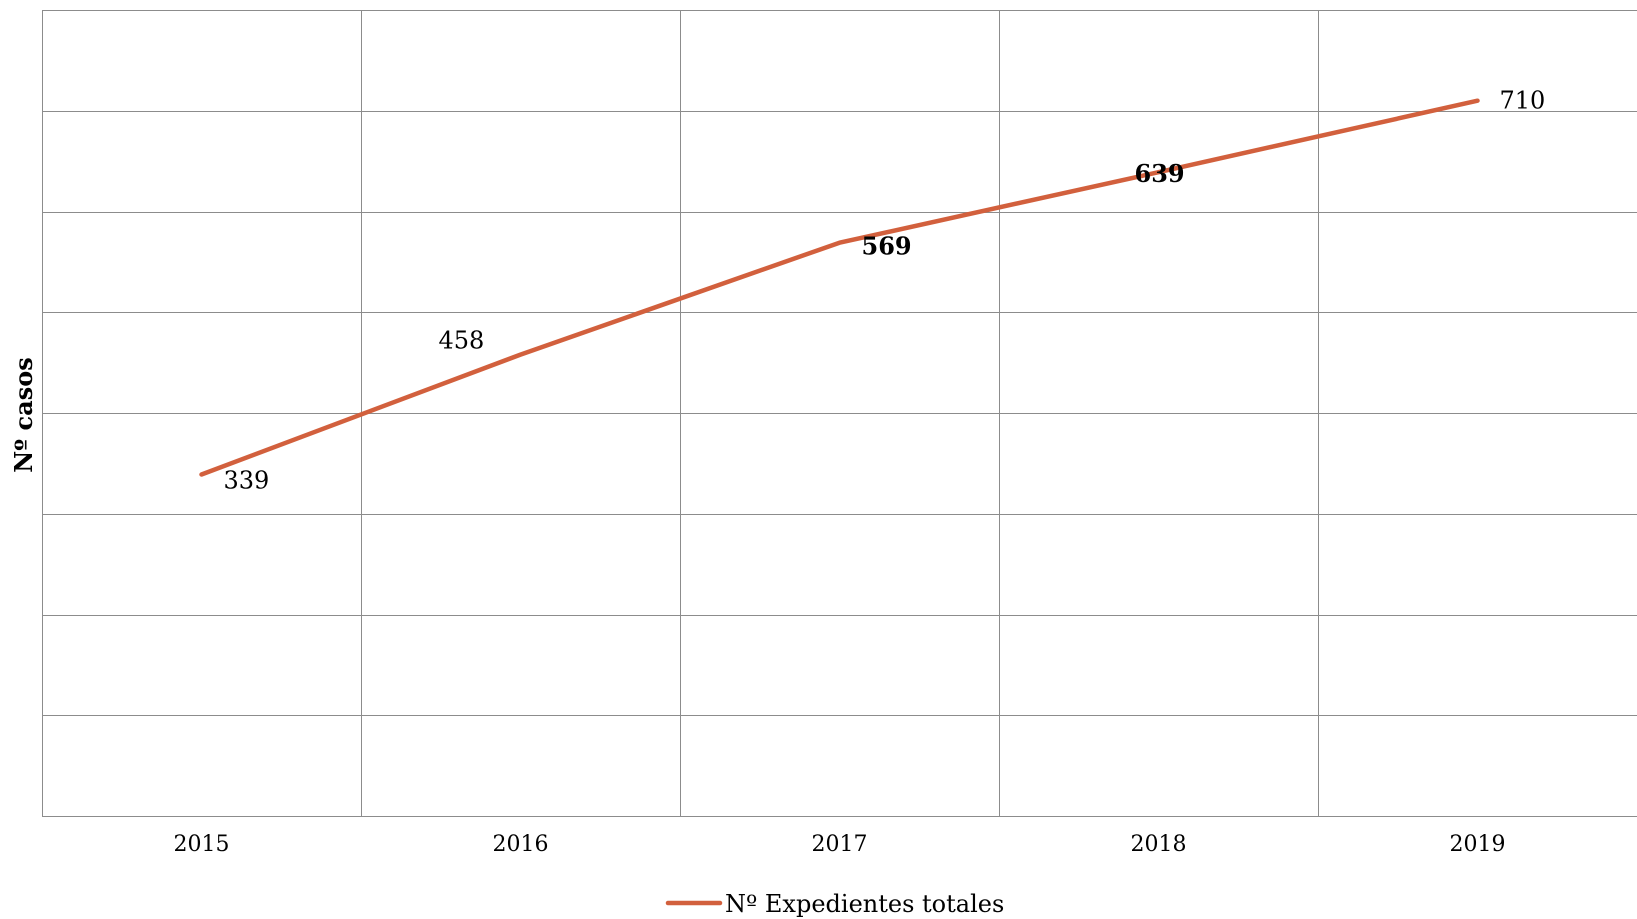 The height and width of the screenshot is (919, 1637). What do you see at coordinates (887, 246) in the screenshot?
I see `data-label-2017: 569` at bounding box center [887, 246].